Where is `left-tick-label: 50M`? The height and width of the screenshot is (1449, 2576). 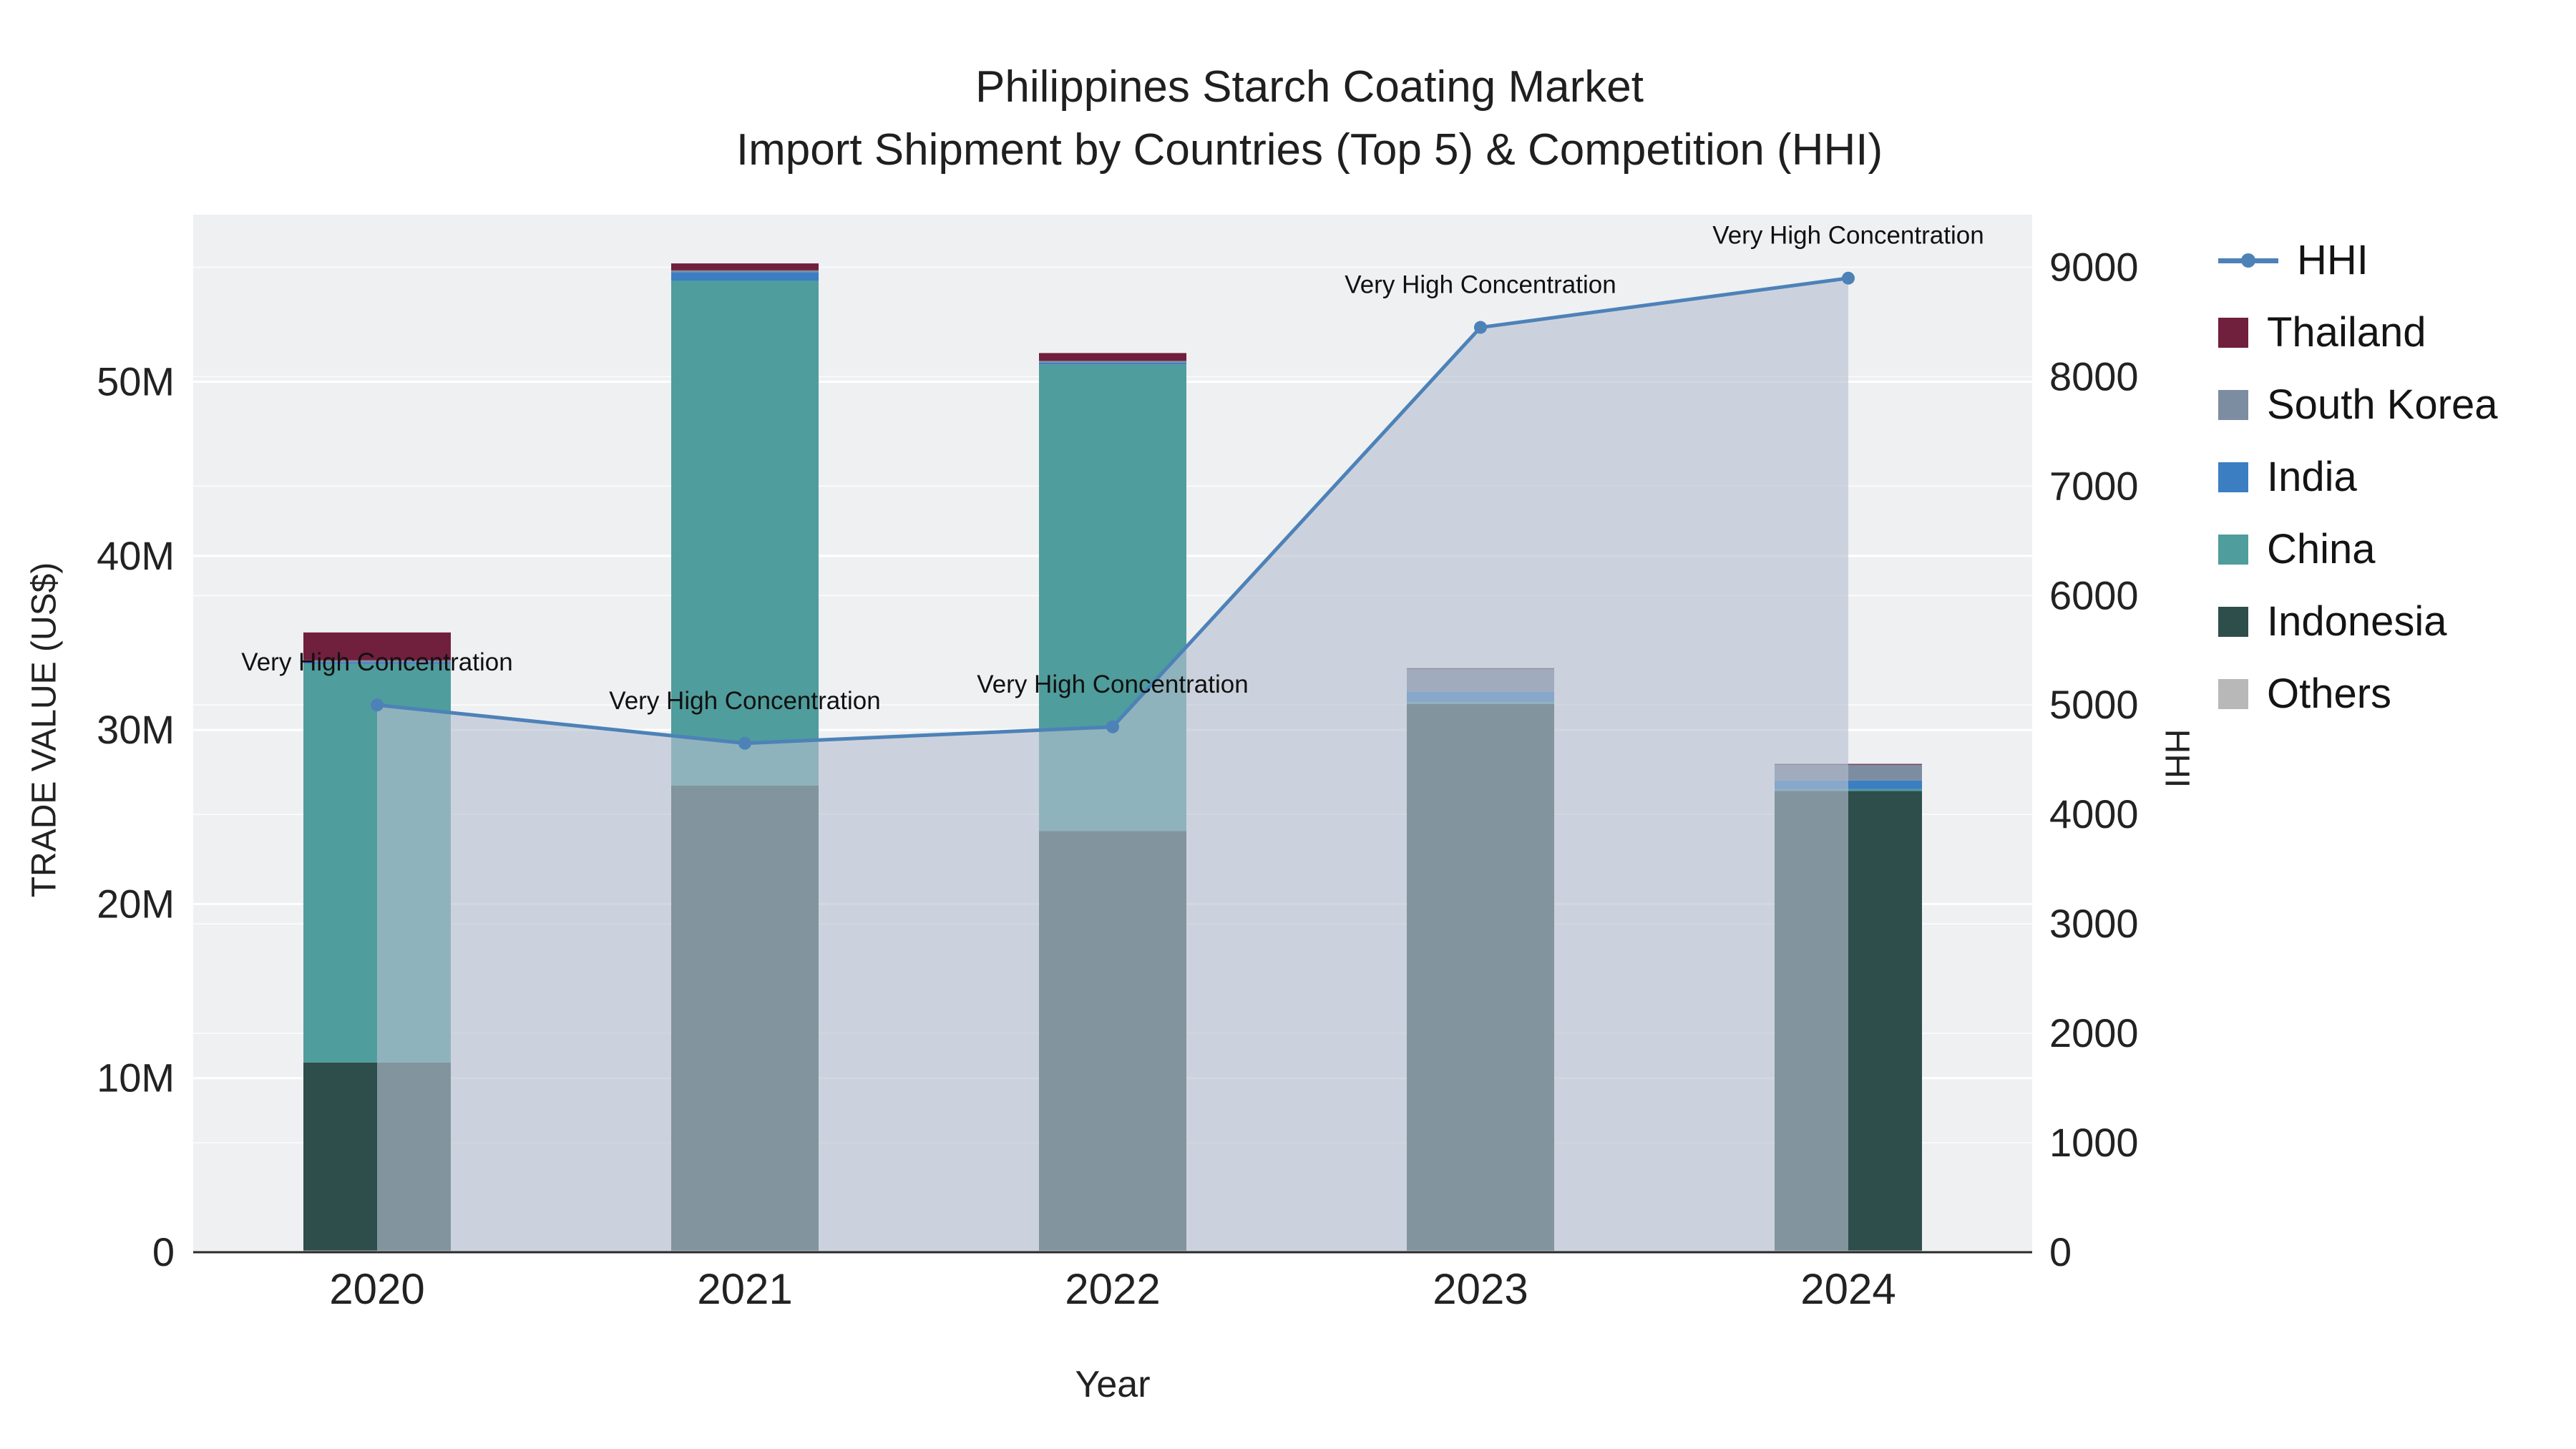 left-tick-label: 50M is located at coordinates (136, 381).